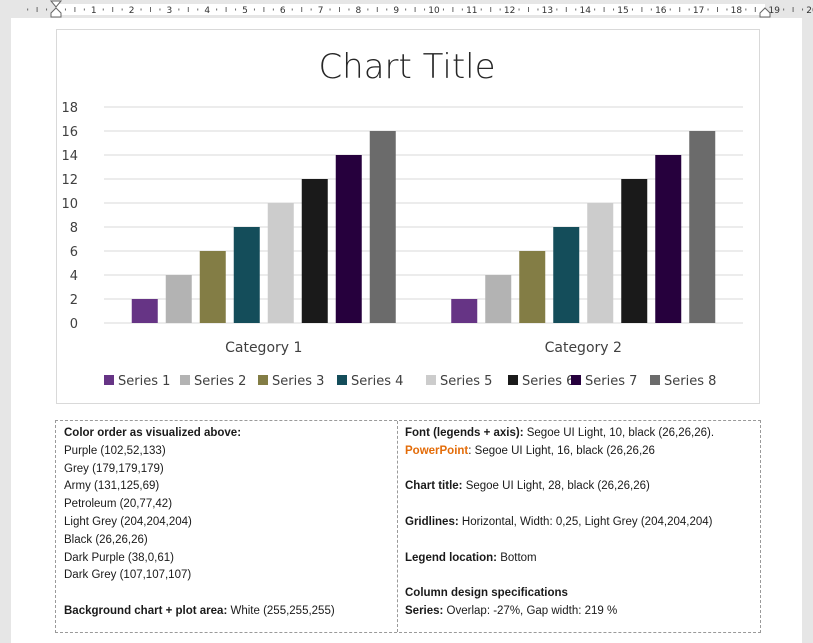  What do you see at coordinates (737, 11) in the screenshot?
I see `ruler-number: 18` at bounding box center [737, 11].